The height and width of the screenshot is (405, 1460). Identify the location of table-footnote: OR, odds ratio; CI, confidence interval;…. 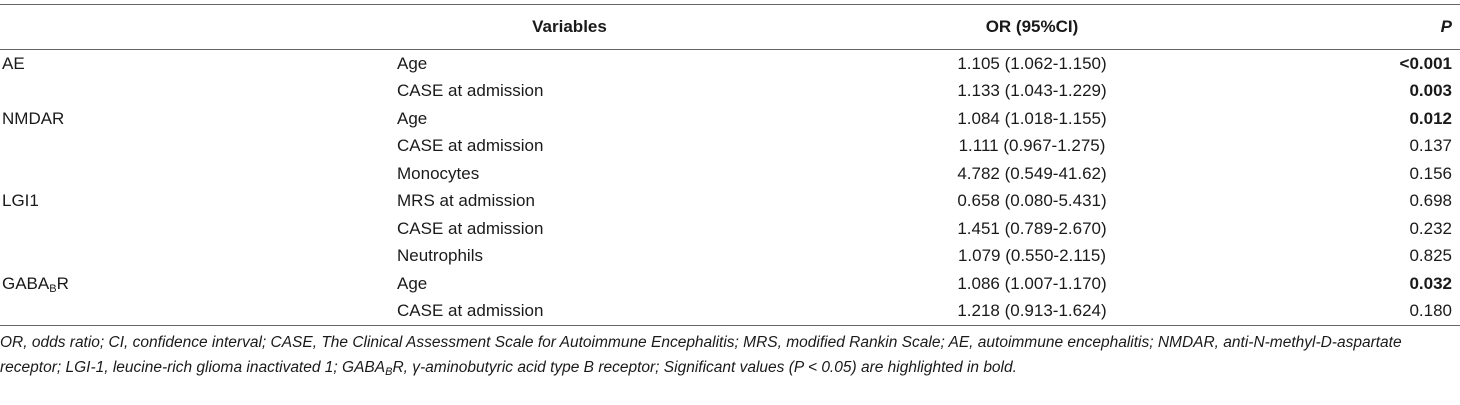
(729, 355).